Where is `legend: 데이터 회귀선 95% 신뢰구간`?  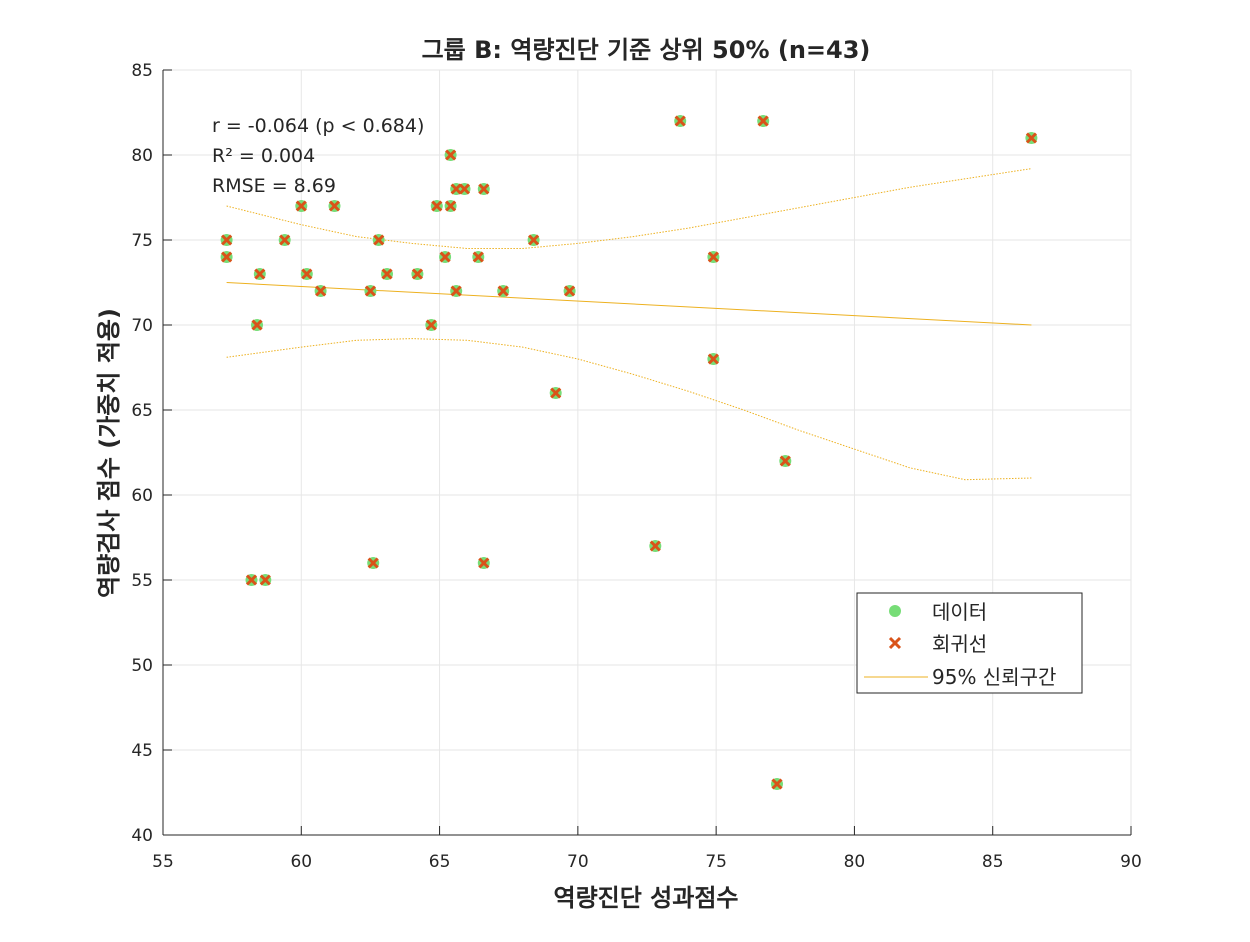 legend: 데이터 회귀선 95% 신뢰구간 is located at coordinates (969, 643).